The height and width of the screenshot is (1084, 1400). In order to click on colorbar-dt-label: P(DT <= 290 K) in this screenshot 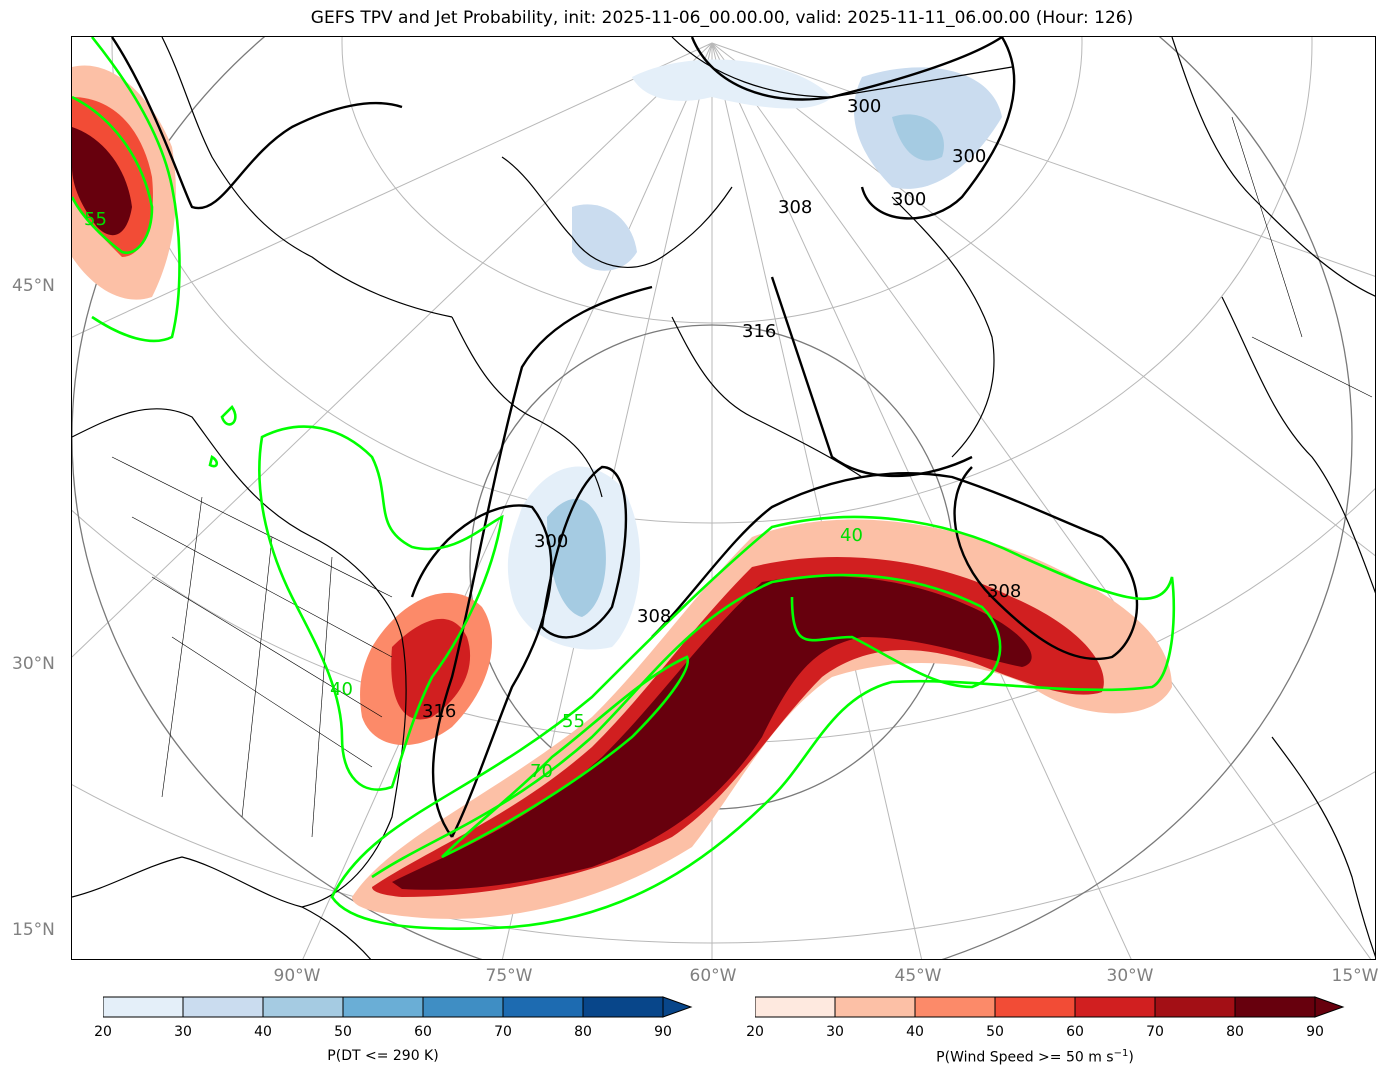, I will do `click(383, 1056)`.